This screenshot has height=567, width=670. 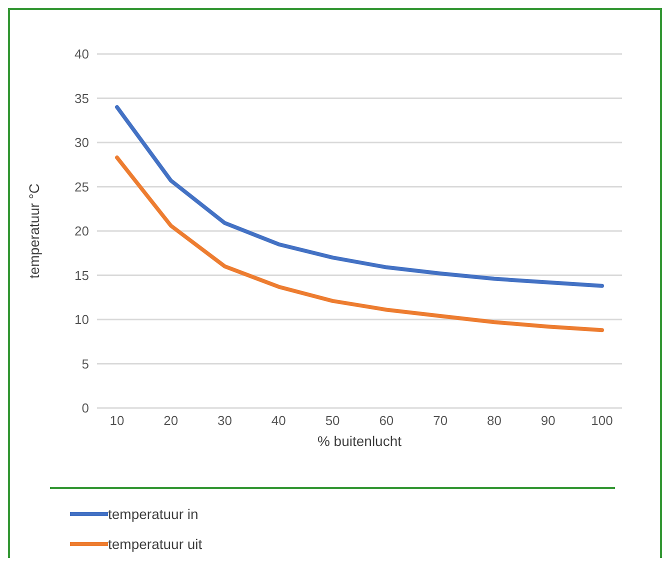 I want to click on x-tick-label: 80, so click(x=494, y=420).